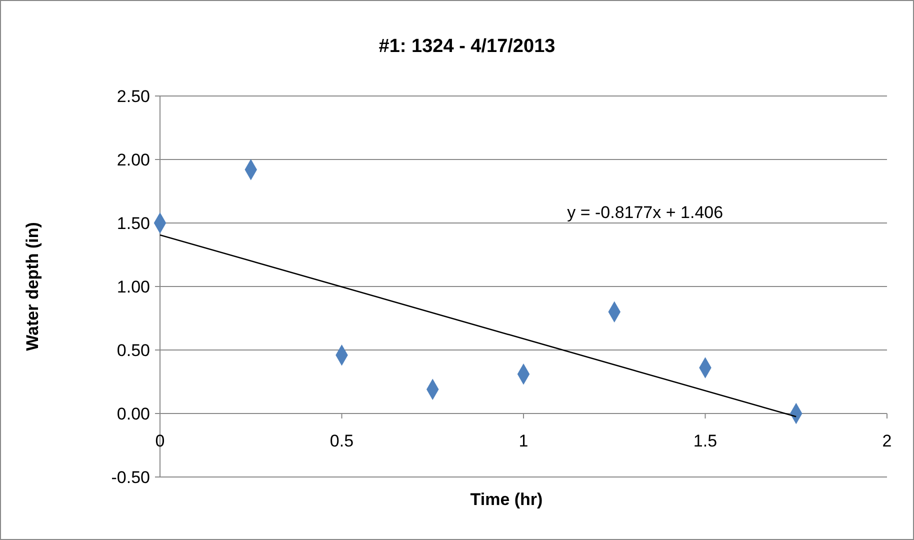  Describe the element at coordinates (133, 414) in the screenshot. I see `y-tick-label: 0.00` at that location.